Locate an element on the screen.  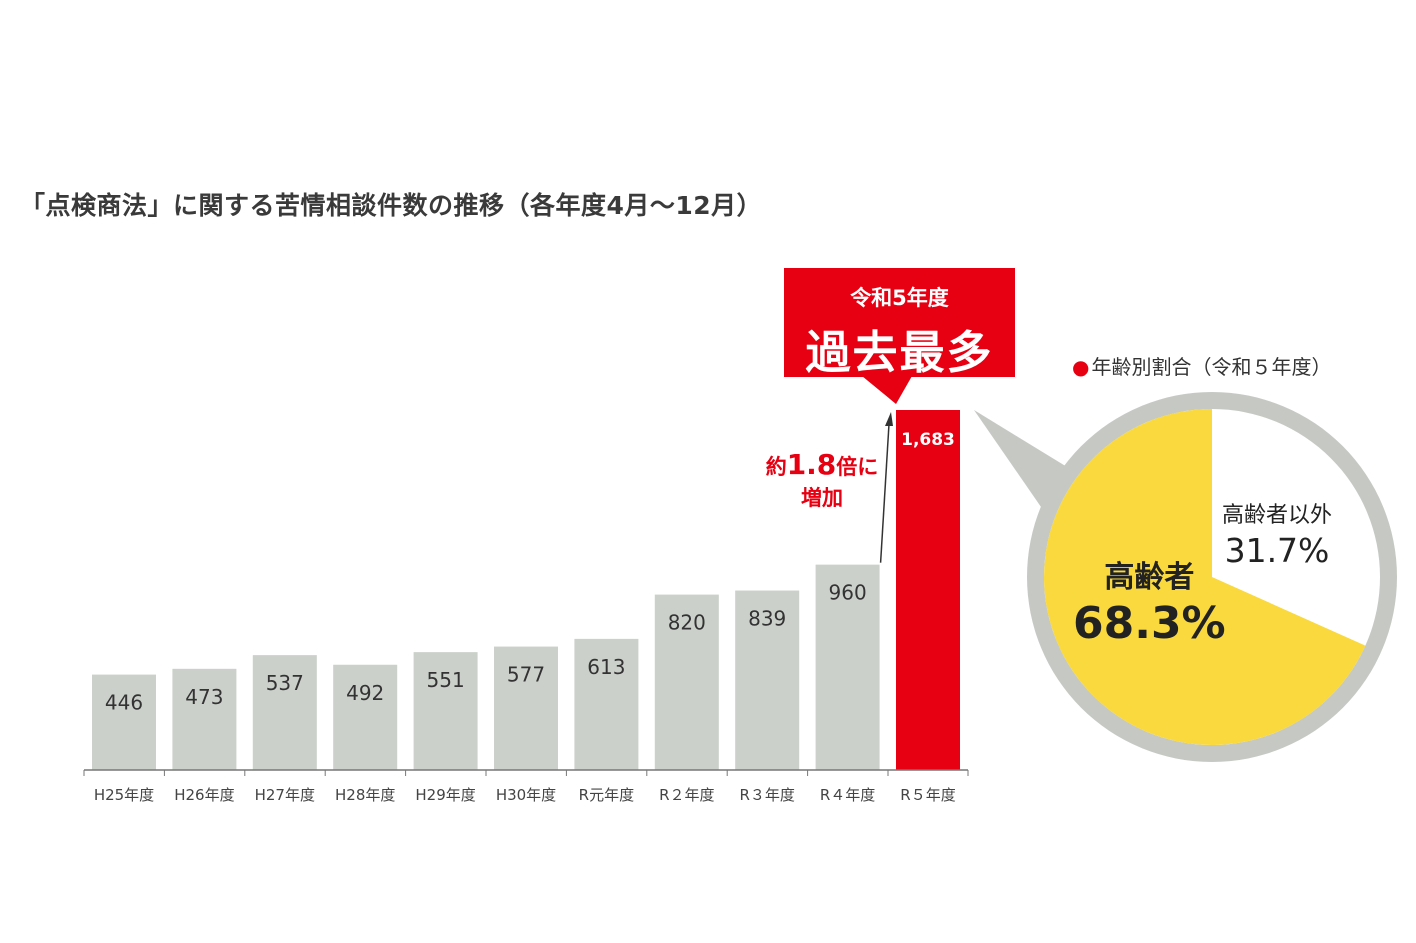
pie-label-other: 高齢者以外 31.7% is located at coordinates (1277, 533).